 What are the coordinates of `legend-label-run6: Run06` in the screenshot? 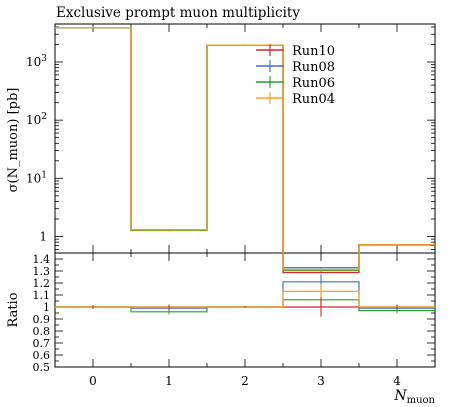 It's located at (313, 83).